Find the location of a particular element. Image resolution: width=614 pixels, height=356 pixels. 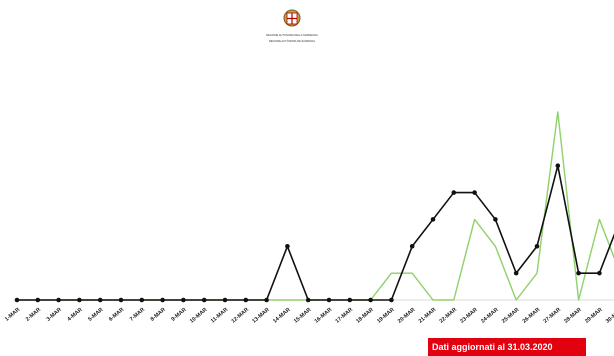

x-tick-label: 12-MAR is located at coordinates (241, 316).